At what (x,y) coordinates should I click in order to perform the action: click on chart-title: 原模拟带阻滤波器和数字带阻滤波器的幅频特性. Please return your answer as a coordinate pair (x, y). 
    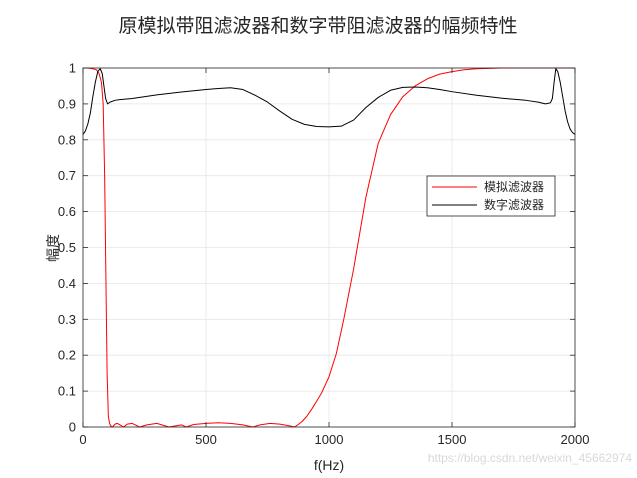
    Looking at the image, I should click on (317, 26).